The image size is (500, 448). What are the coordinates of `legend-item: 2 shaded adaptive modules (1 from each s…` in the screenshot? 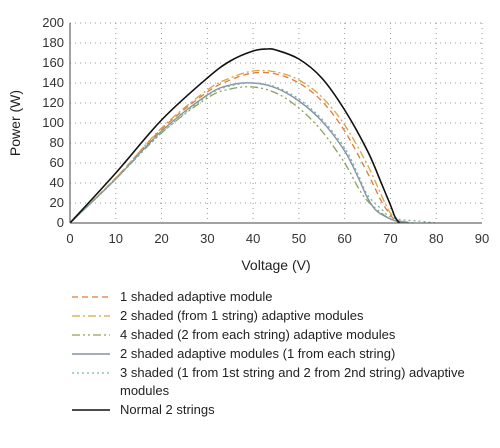 It's located at (282, 354).